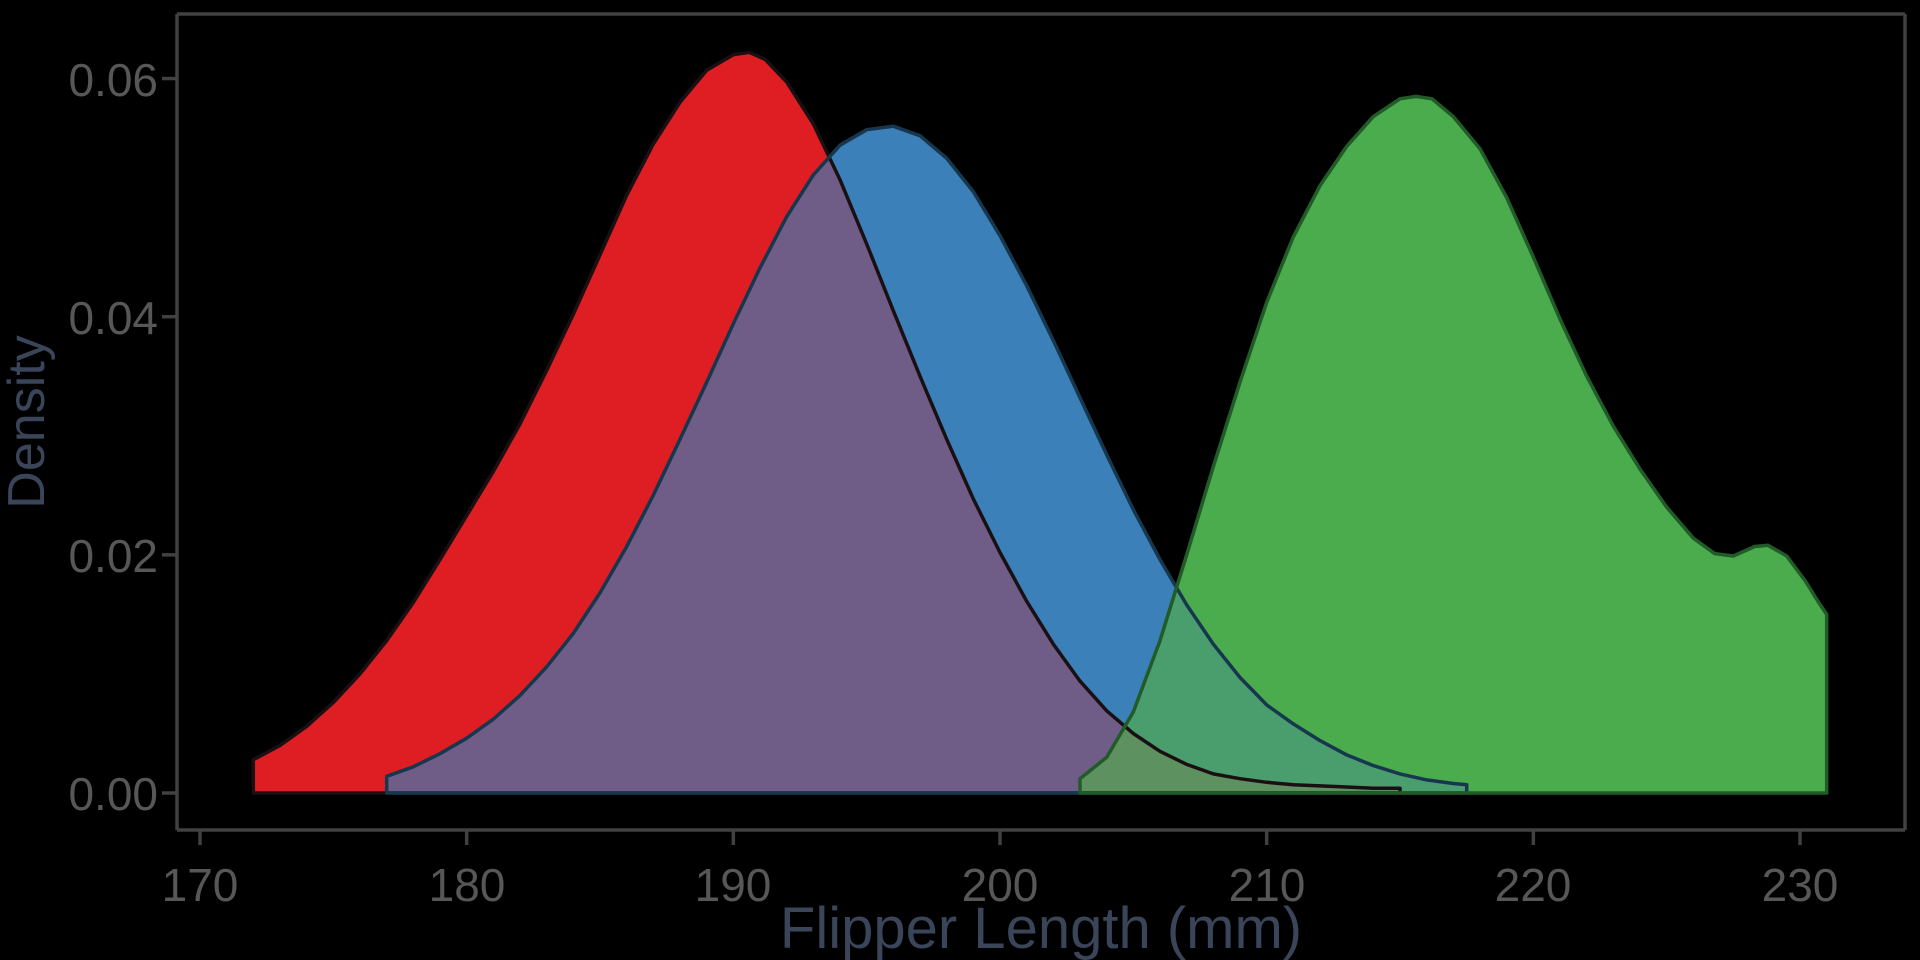 The image size is (1920, 960). I want to click on y-tick-label-0.04: 0.04, so click(113, 318).